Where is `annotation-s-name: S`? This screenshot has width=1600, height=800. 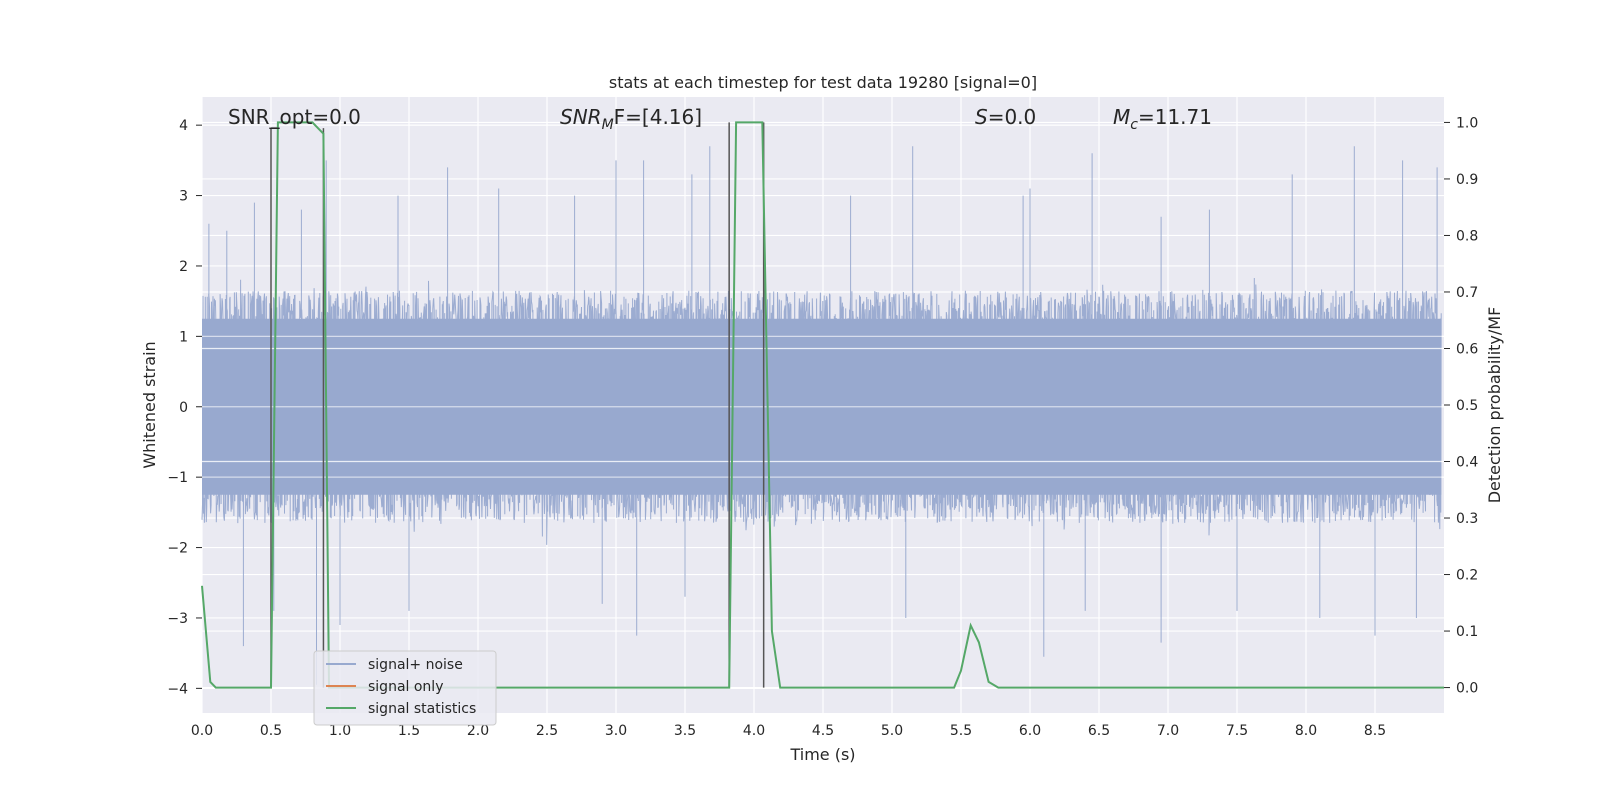
annotation-s-name: S is located at coordinates (981, 117).